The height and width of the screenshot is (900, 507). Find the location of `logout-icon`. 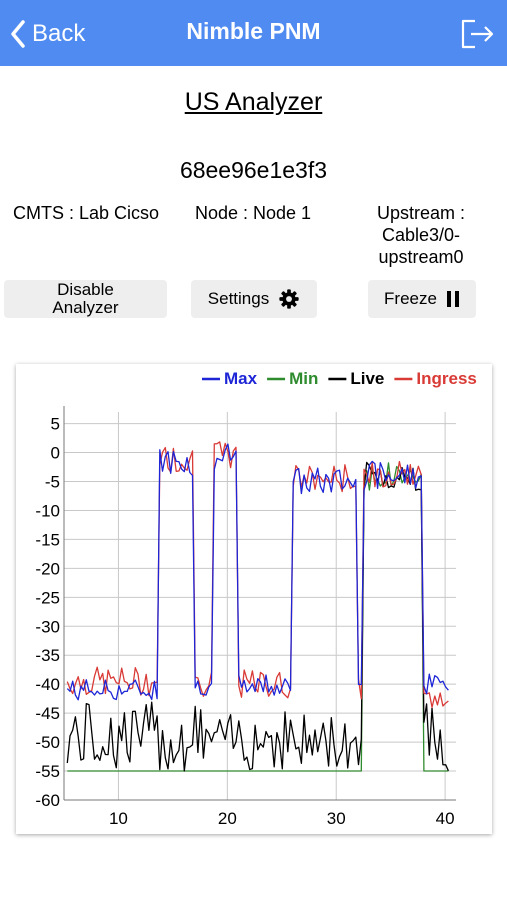

logout-icon is located at coordinates (477, 34).